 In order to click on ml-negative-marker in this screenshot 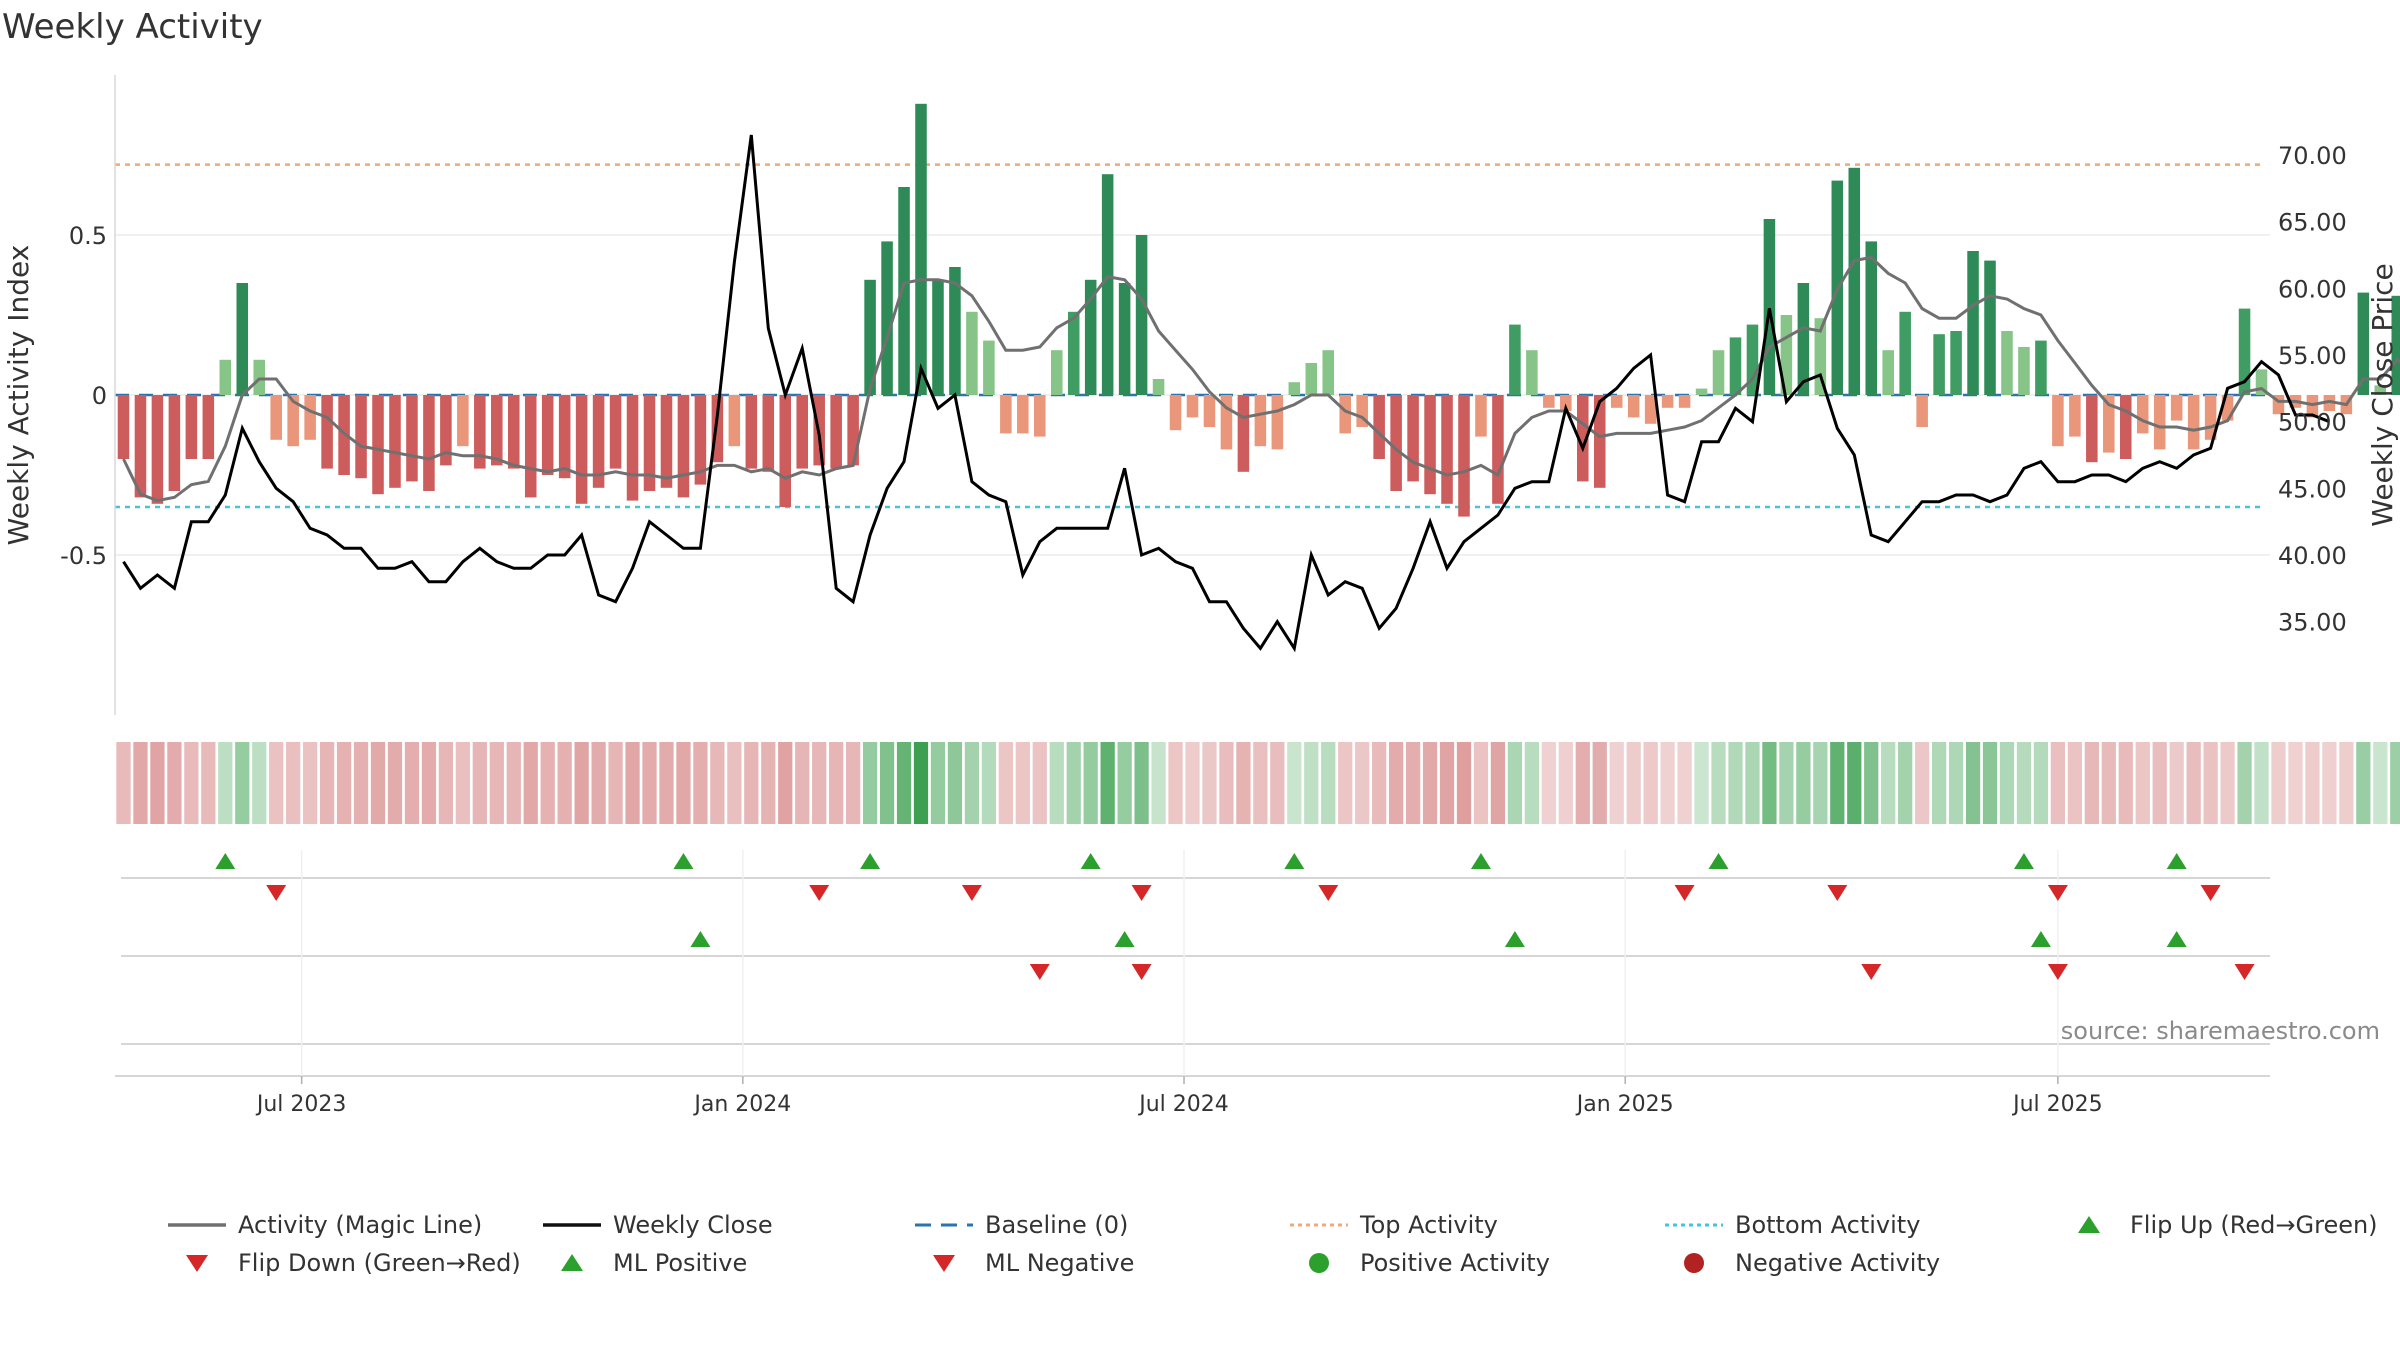, I will do `click(1141, 972)`.